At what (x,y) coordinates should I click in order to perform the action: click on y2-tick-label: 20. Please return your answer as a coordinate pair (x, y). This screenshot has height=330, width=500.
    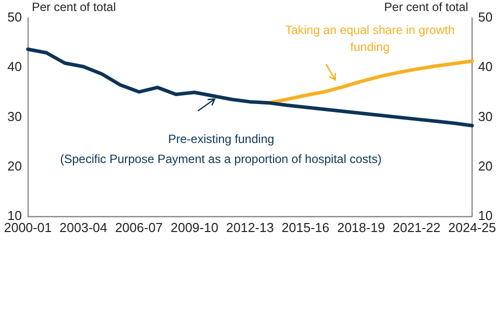
    Looking at the image, I should click on (485, 166).